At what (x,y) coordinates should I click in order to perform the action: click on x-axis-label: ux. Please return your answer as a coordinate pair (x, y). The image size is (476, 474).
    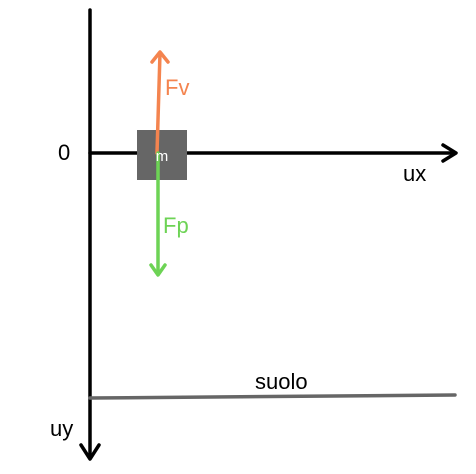
    Looking at the image, I should click on (414, 173).